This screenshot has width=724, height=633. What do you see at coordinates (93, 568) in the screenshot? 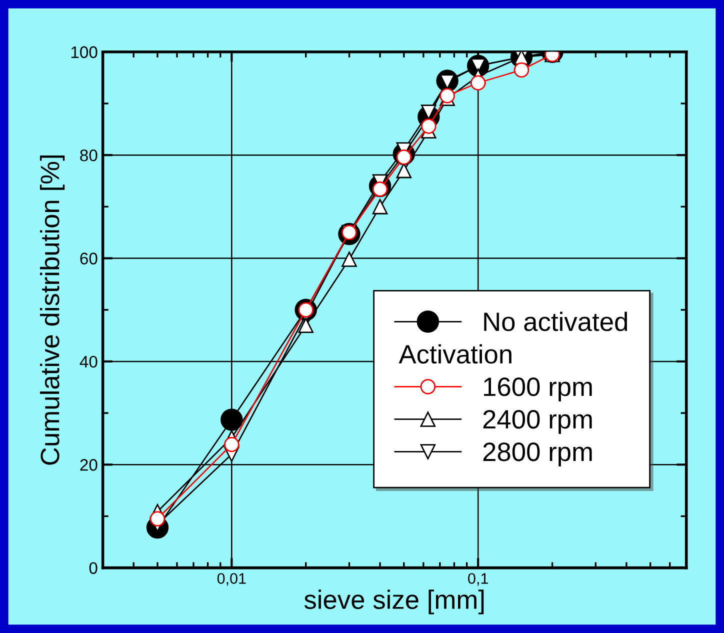
I see `y-tick-label: 0` at bounding box center [93, 568].